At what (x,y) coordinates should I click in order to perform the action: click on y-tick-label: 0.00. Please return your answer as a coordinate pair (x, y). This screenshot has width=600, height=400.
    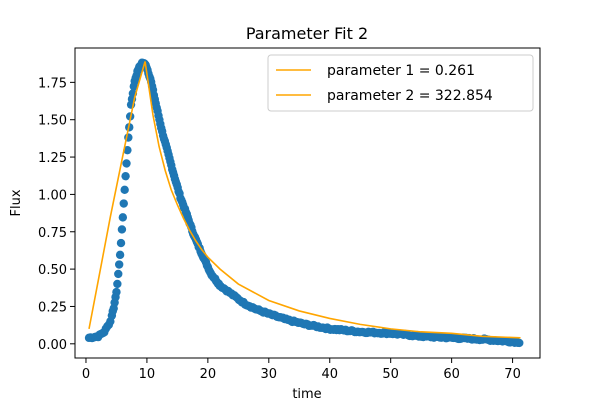
    Looking at the image, I should click on (52, 345).